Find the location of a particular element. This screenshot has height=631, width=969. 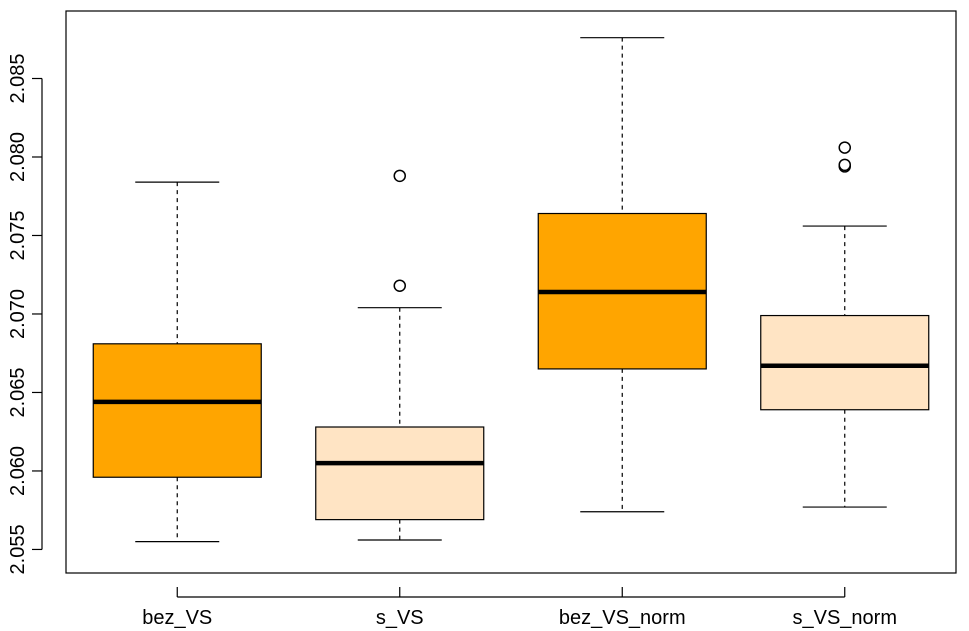

y-tick-label: 2.085 is located at coordinates (18, 78).